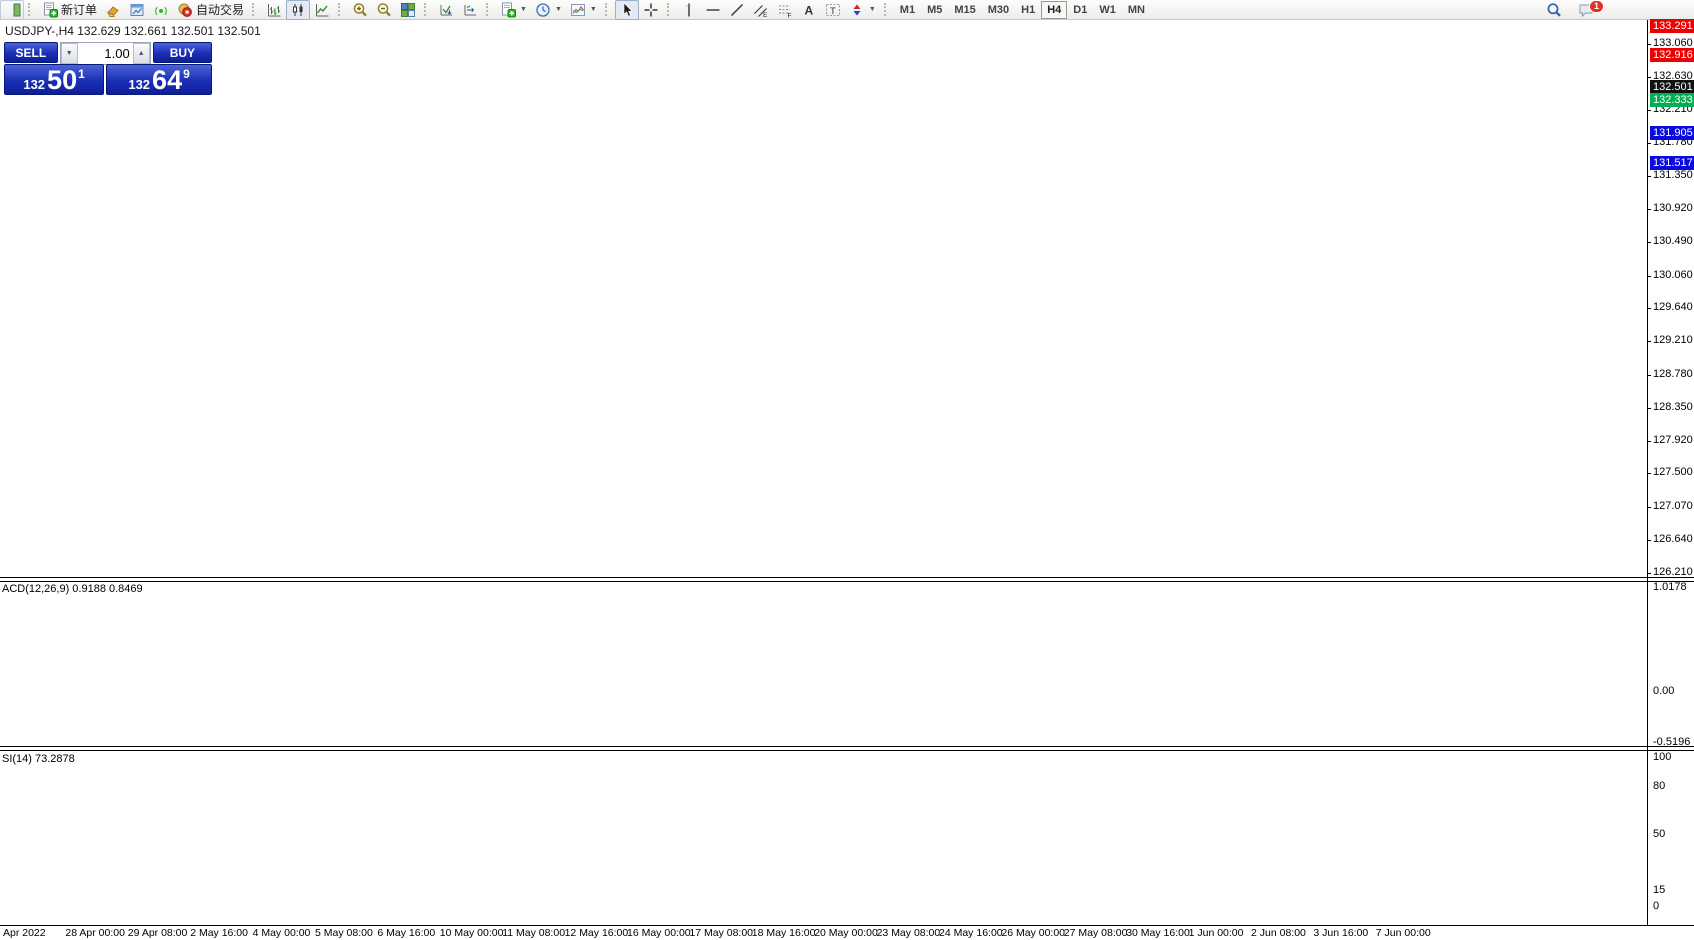 The image size is (1694, 940). I want to click on fibonacci-button: F, so click(785, 10).